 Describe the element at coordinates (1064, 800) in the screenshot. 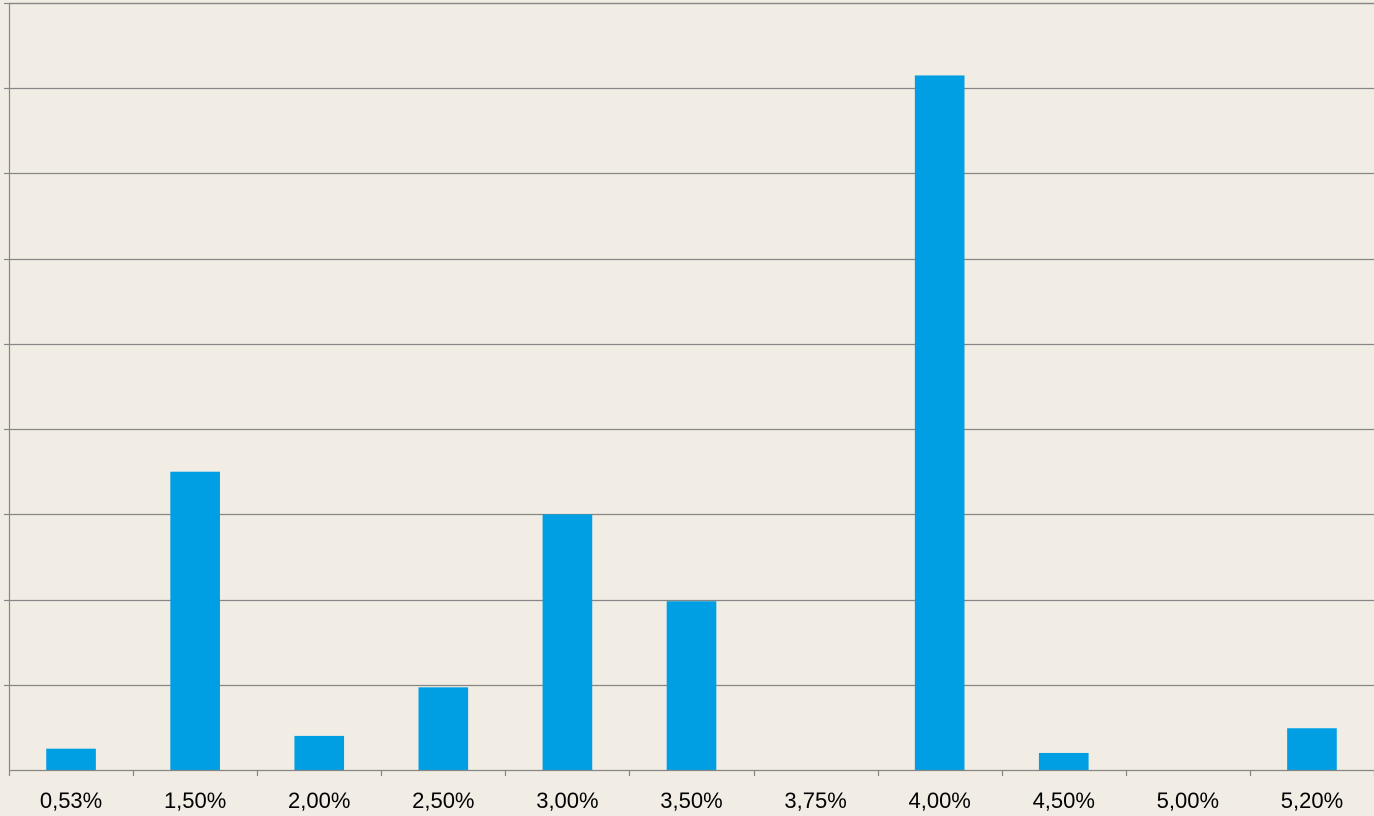

I see `x-tick-label: 4,50%` at that location.